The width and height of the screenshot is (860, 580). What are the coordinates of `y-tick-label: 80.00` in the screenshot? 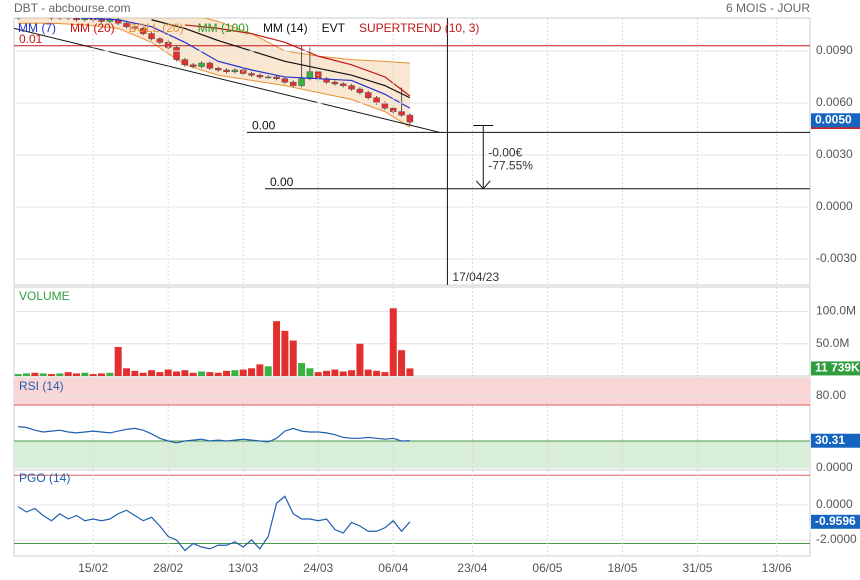 It's located at (831, 395).